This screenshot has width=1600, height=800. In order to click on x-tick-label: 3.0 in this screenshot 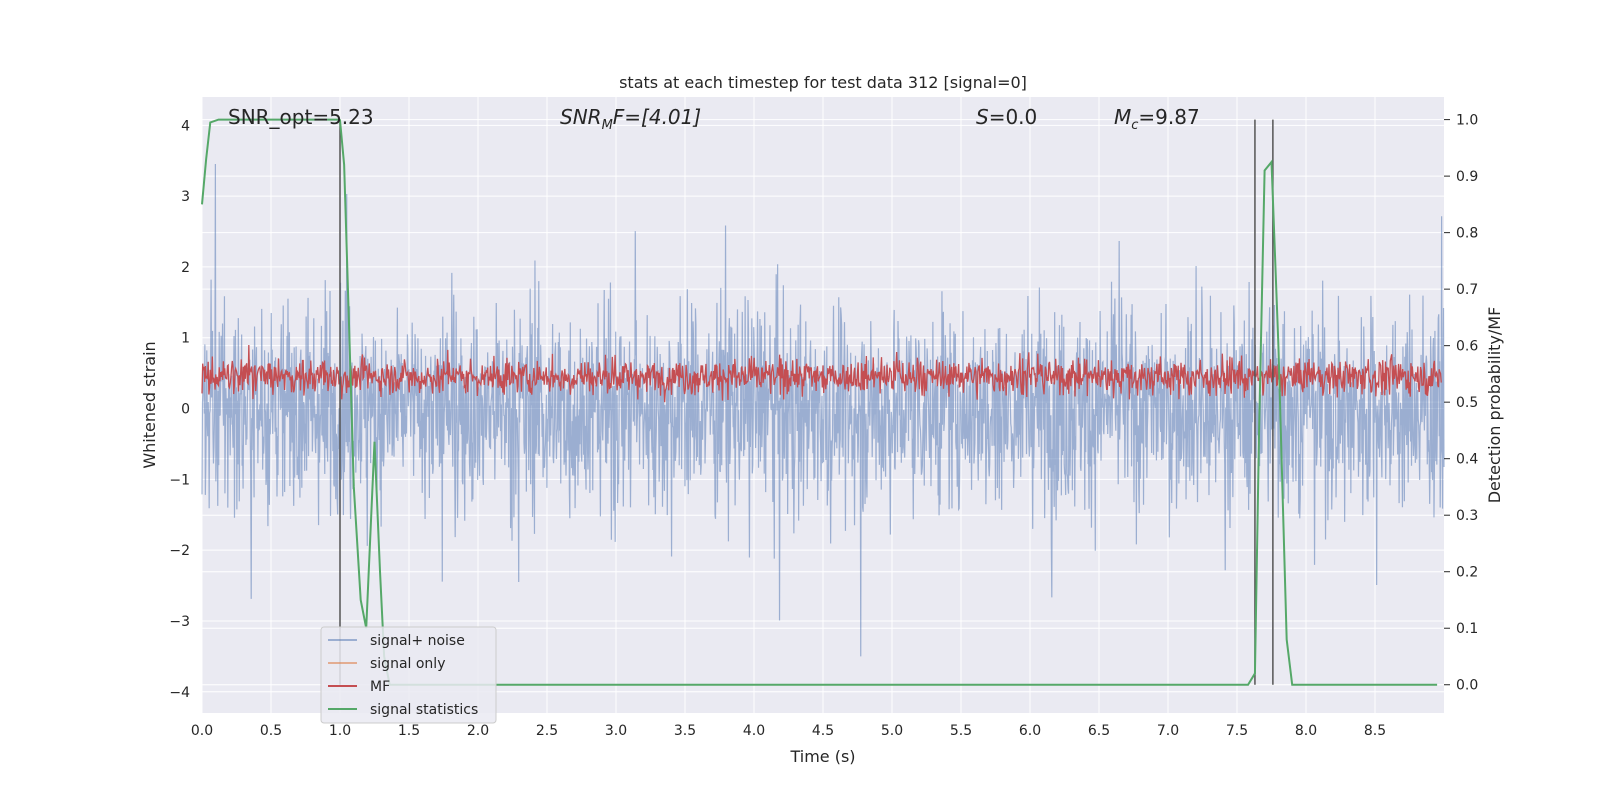, I will do `click(616, 731)`.